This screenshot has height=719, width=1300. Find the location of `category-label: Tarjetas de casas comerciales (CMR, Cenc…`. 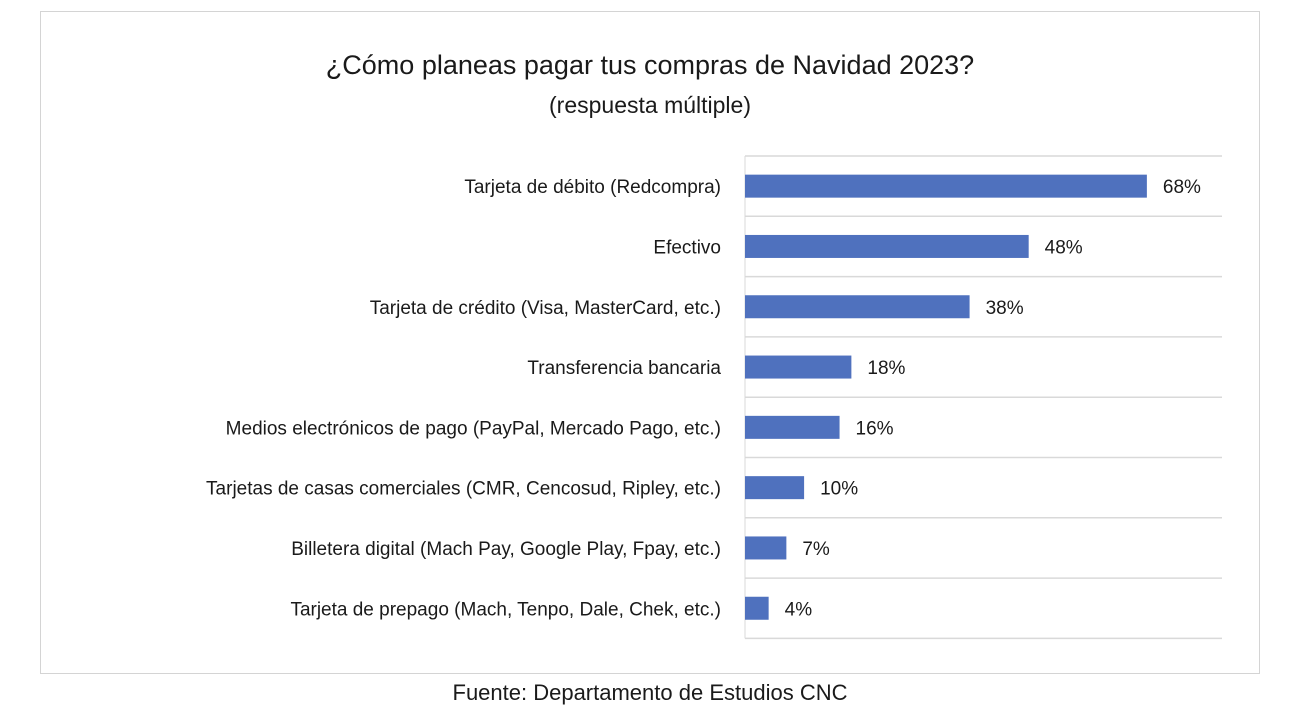

category-label: Tarjetas de casas comerciales (CMR, Cenc… is located at coordinates (463, 489).